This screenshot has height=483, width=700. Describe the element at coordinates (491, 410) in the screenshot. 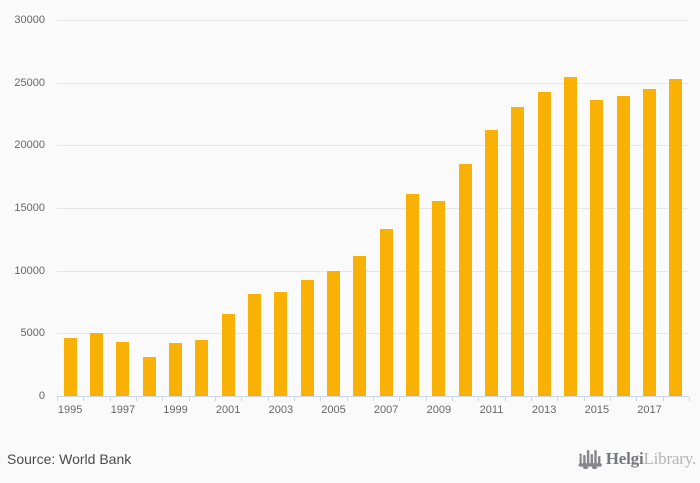

I see `x-axis-label-2011: 2011` at that location.